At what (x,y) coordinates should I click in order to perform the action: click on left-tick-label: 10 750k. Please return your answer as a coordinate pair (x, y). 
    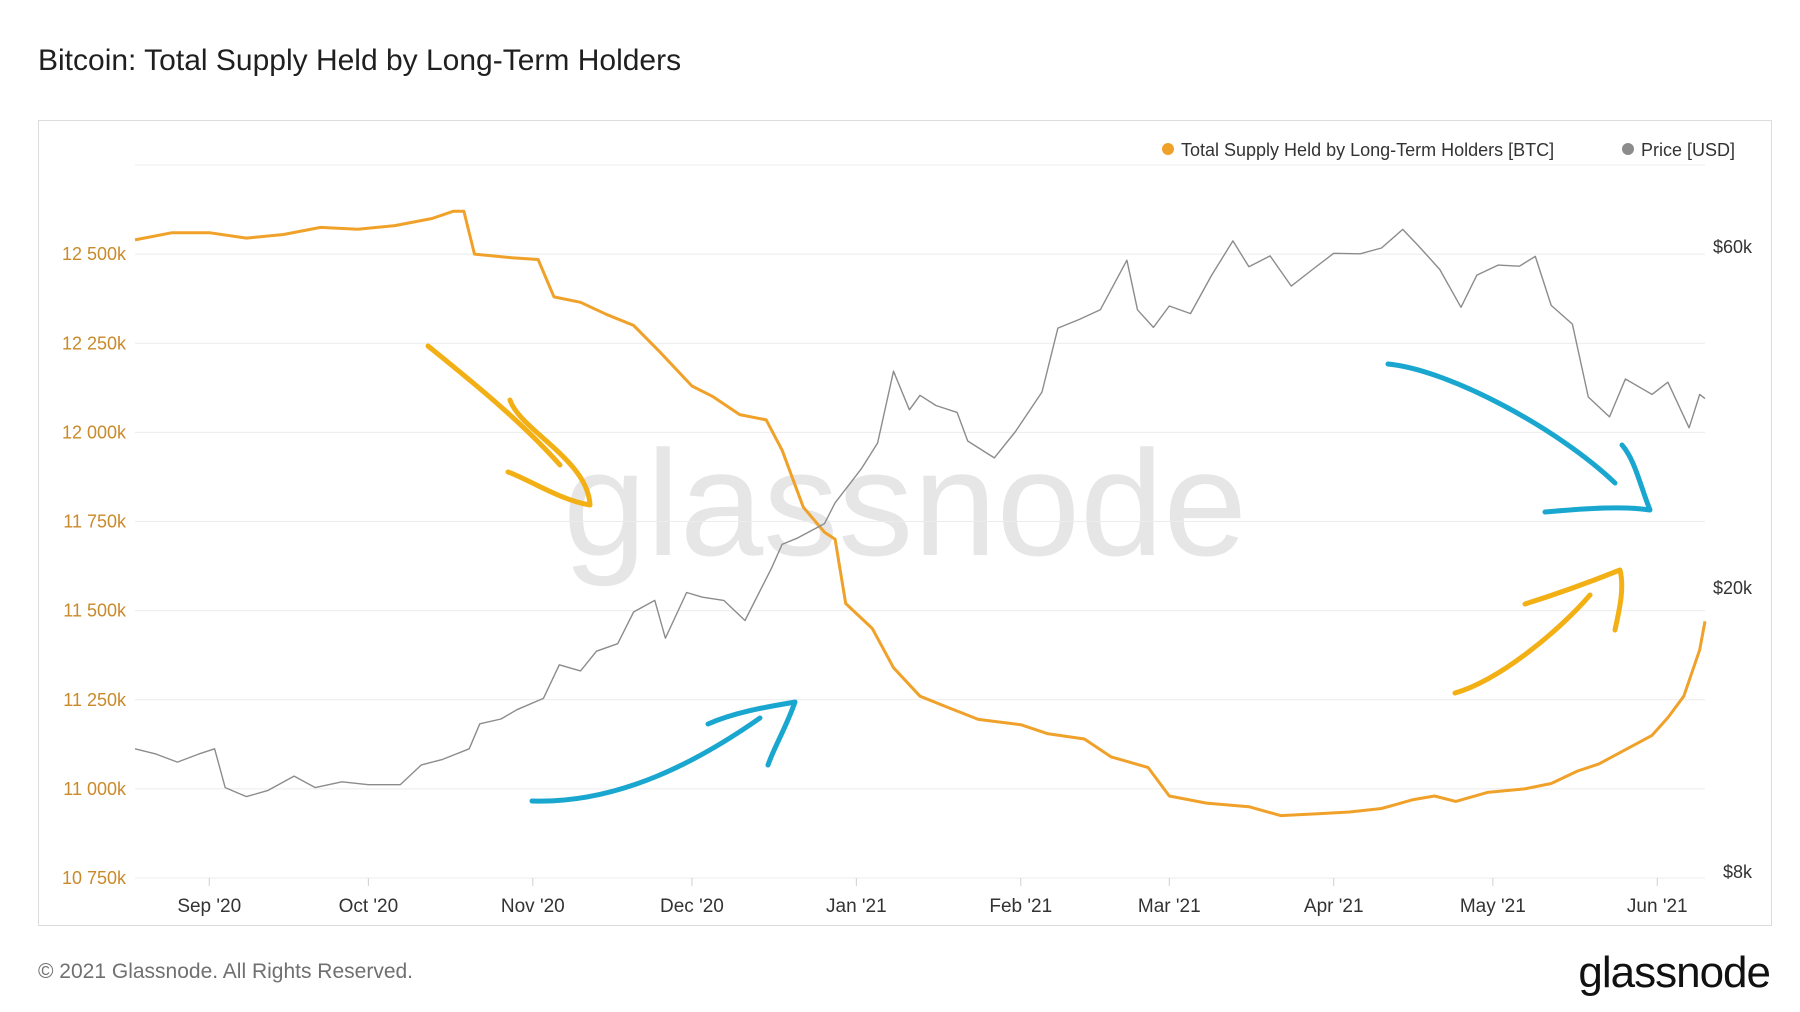
    Looking at the image, I should click on (94, 878).